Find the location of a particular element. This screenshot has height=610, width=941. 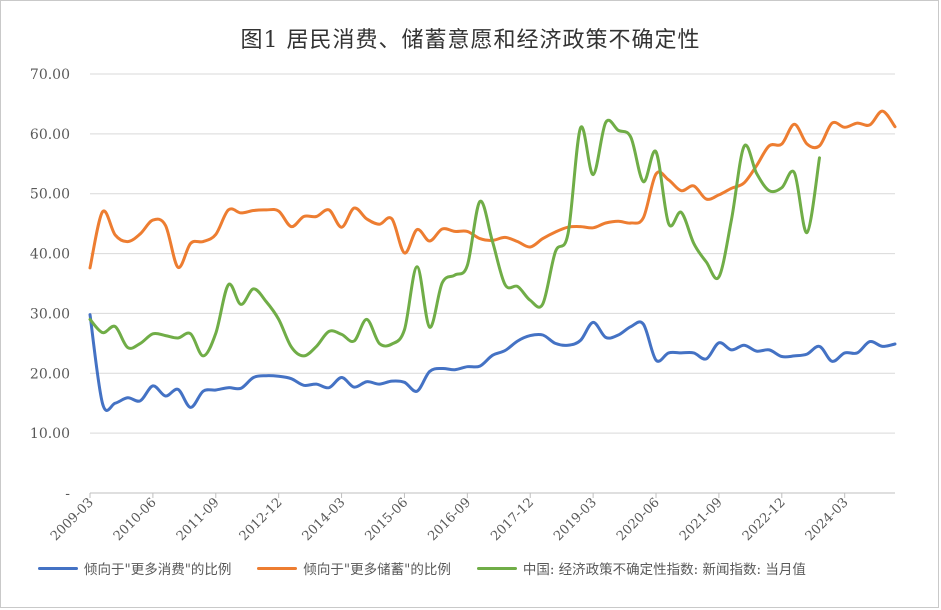

x-tick-label: 2021-09 is located at coordinates (701, 519).